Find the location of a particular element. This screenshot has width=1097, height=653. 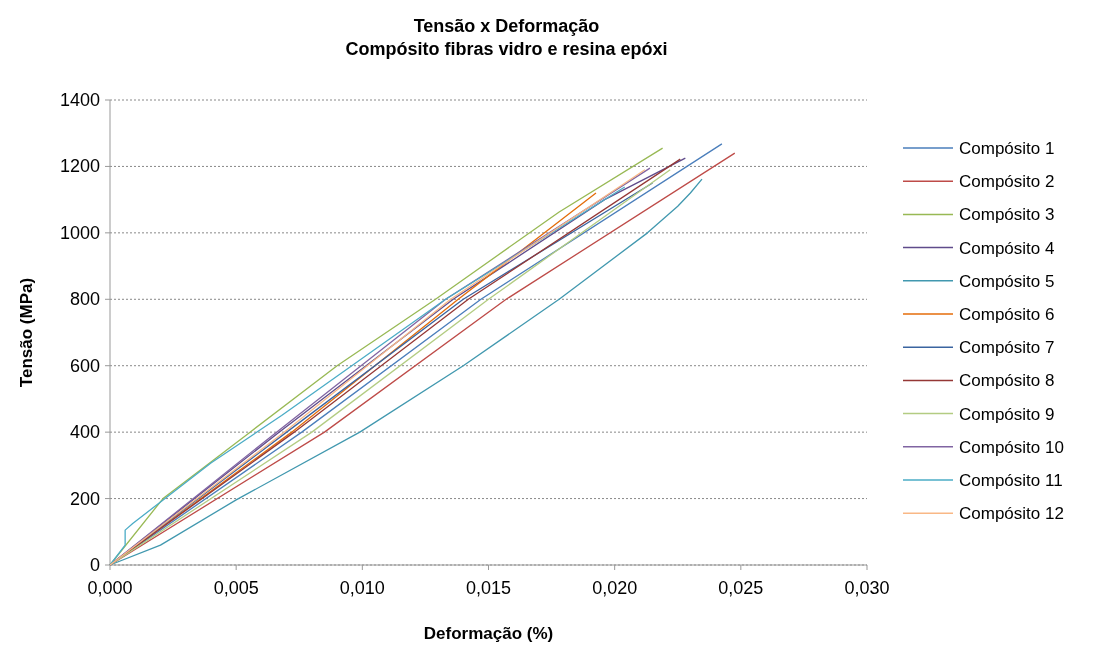

legend-label: Compósito 12 is located at coordinates (1011, 514).